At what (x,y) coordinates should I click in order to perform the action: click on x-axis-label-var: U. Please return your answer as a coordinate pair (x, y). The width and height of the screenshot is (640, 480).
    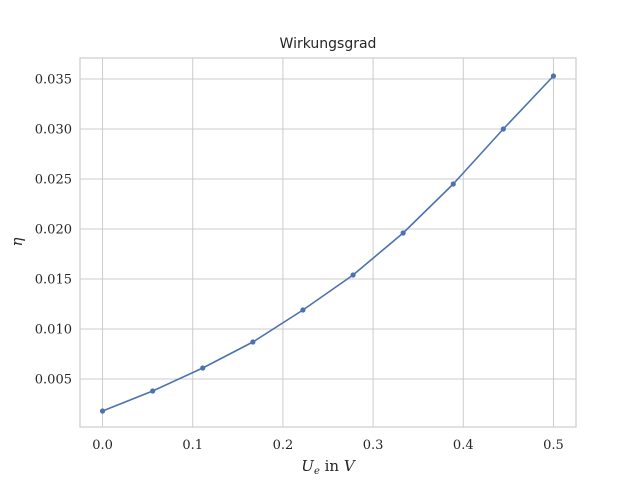
    Looking at the image, I should click on (308, 466).